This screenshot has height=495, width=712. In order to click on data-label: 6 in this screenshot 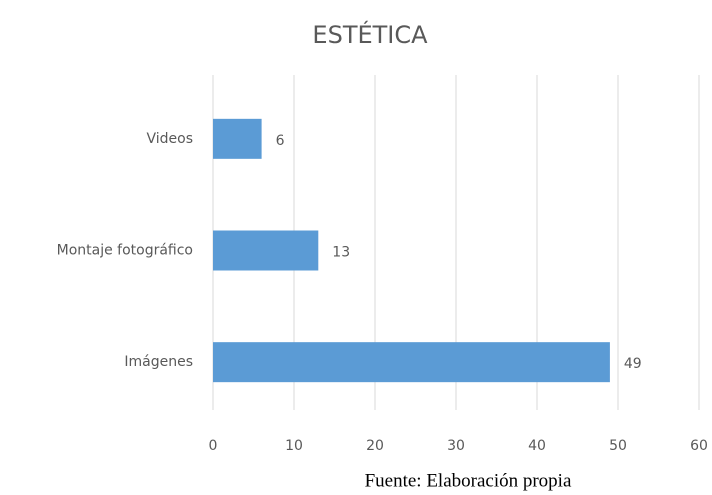, I will do `click(280, 141)`.